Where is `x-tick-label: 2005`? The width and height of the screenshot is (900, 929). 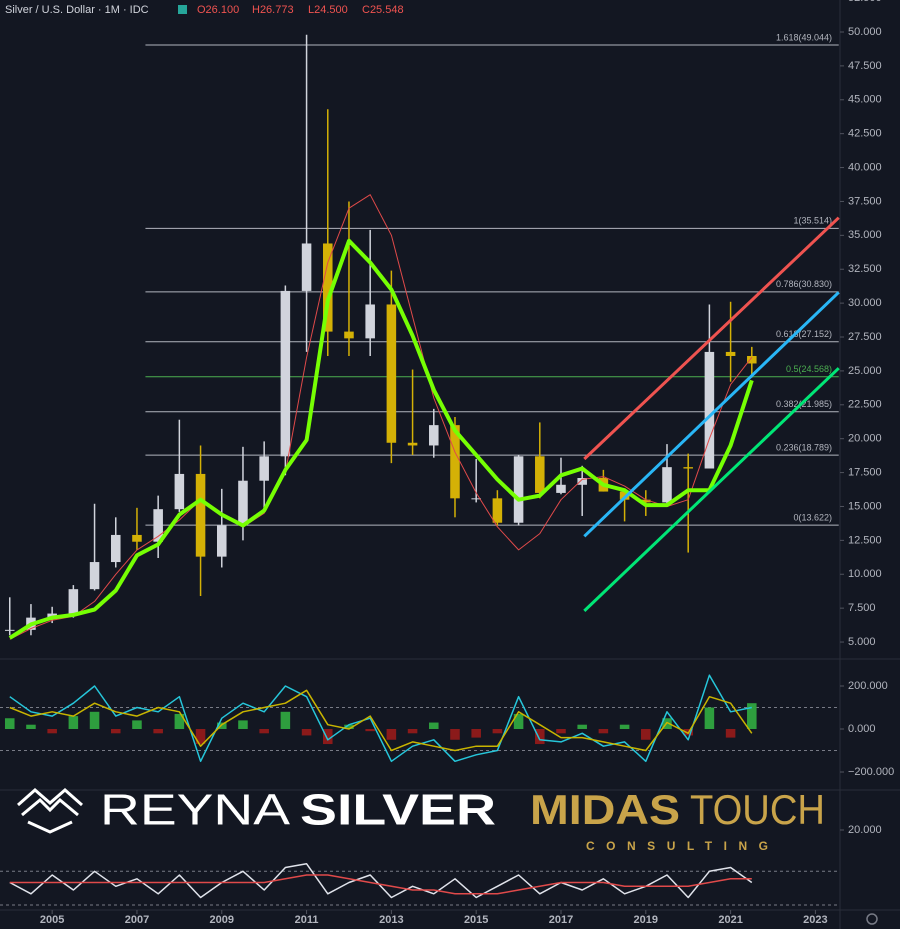
x-tick-label: 2005 is located at coordinates (52, 920).